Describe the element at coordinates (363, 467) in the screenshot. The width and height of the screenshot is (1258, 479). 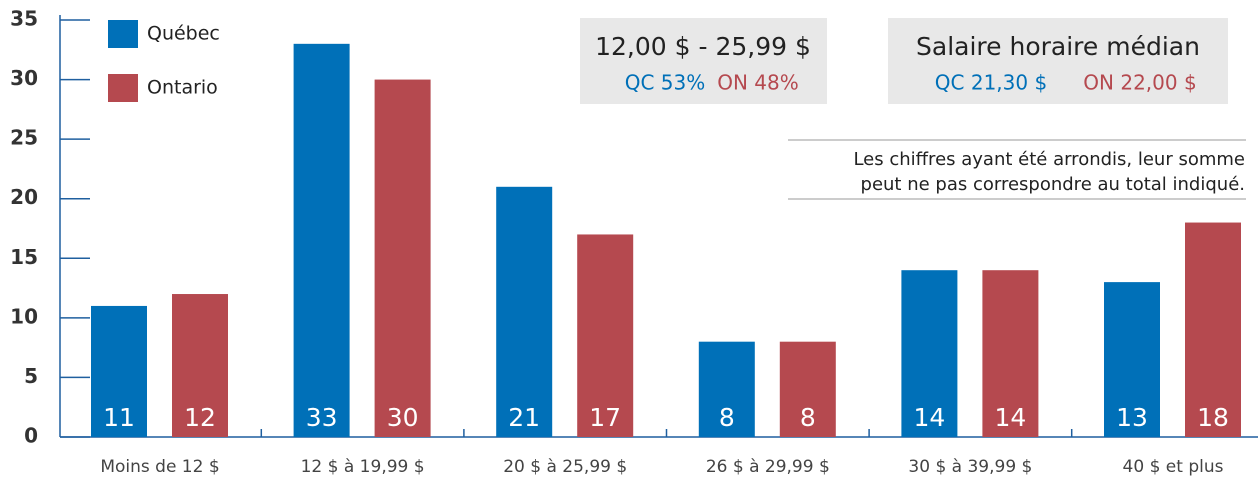
I see `x-tick-label: 12 $ à 19,99 $` at that location.